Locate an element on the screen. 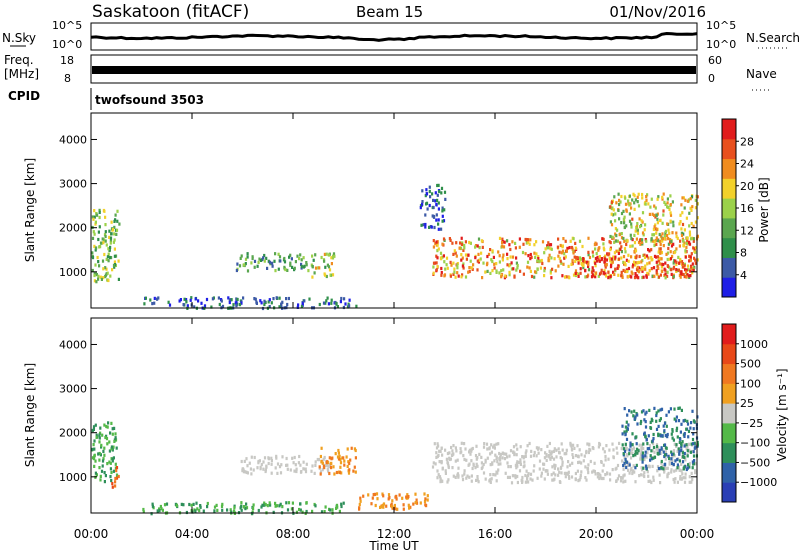 This screenshot has width=800, height=554. colorbar-tick-label: 28 is located at coordinates (747, 141).